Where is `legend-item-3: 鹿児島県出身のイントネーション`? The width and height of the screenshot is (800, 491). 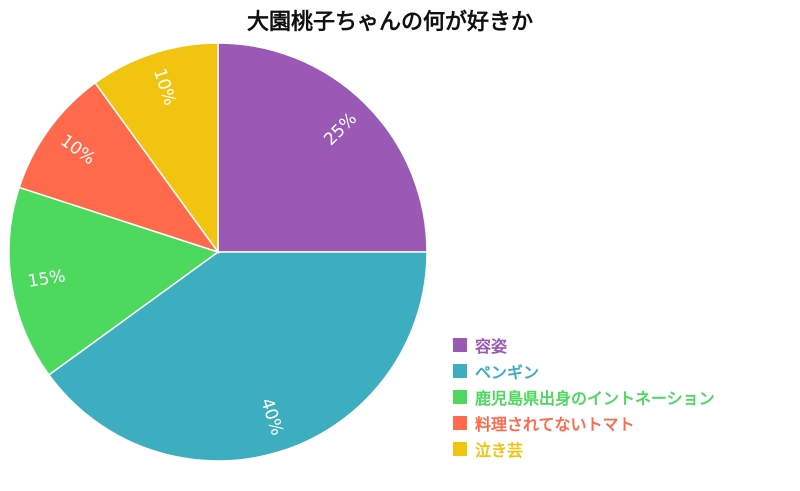 legend-item-3: 鹿児島県出身のイントネーション is located at coordinates (584, 397).